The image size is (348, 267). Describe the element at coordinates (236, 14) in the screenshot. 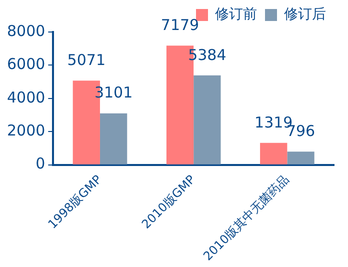

I see `legend-label: 修订前` at that location.